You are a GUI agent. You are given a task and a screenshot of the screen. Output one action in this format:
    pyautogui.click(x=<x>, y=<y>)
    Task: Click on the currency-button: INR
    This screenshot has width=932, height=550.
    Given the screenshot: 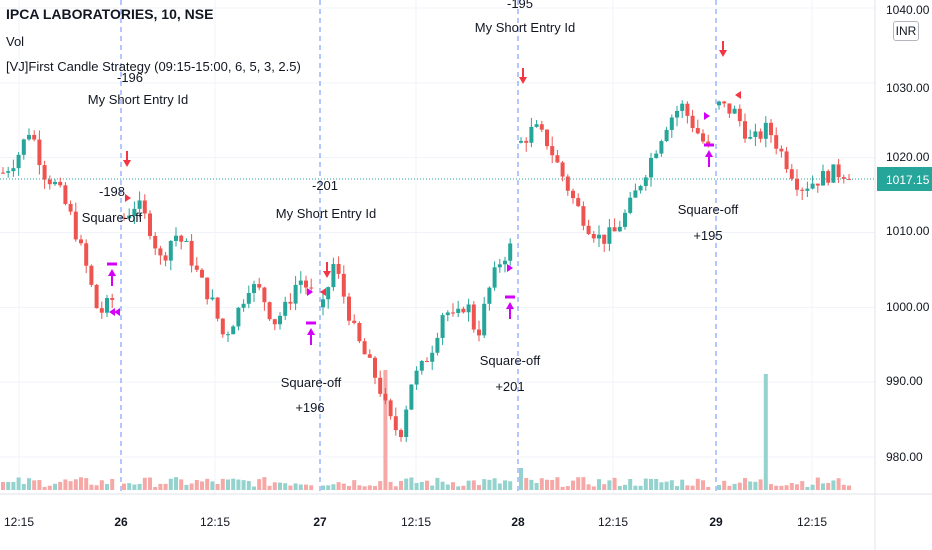 What is the action you would take?
    pyautogui.click(x=906, y=31)
    